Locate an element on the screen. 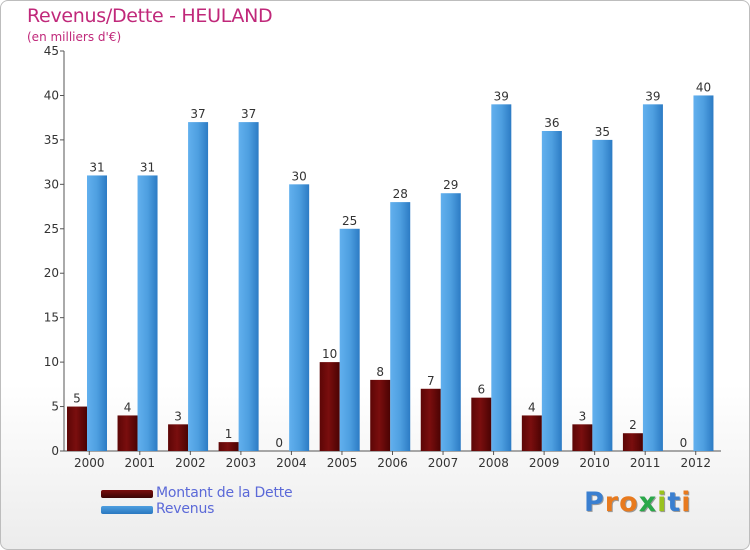 This screenshot has height=550, width=750. data-label-revenue: 25 is located at coordinates (349, 221).